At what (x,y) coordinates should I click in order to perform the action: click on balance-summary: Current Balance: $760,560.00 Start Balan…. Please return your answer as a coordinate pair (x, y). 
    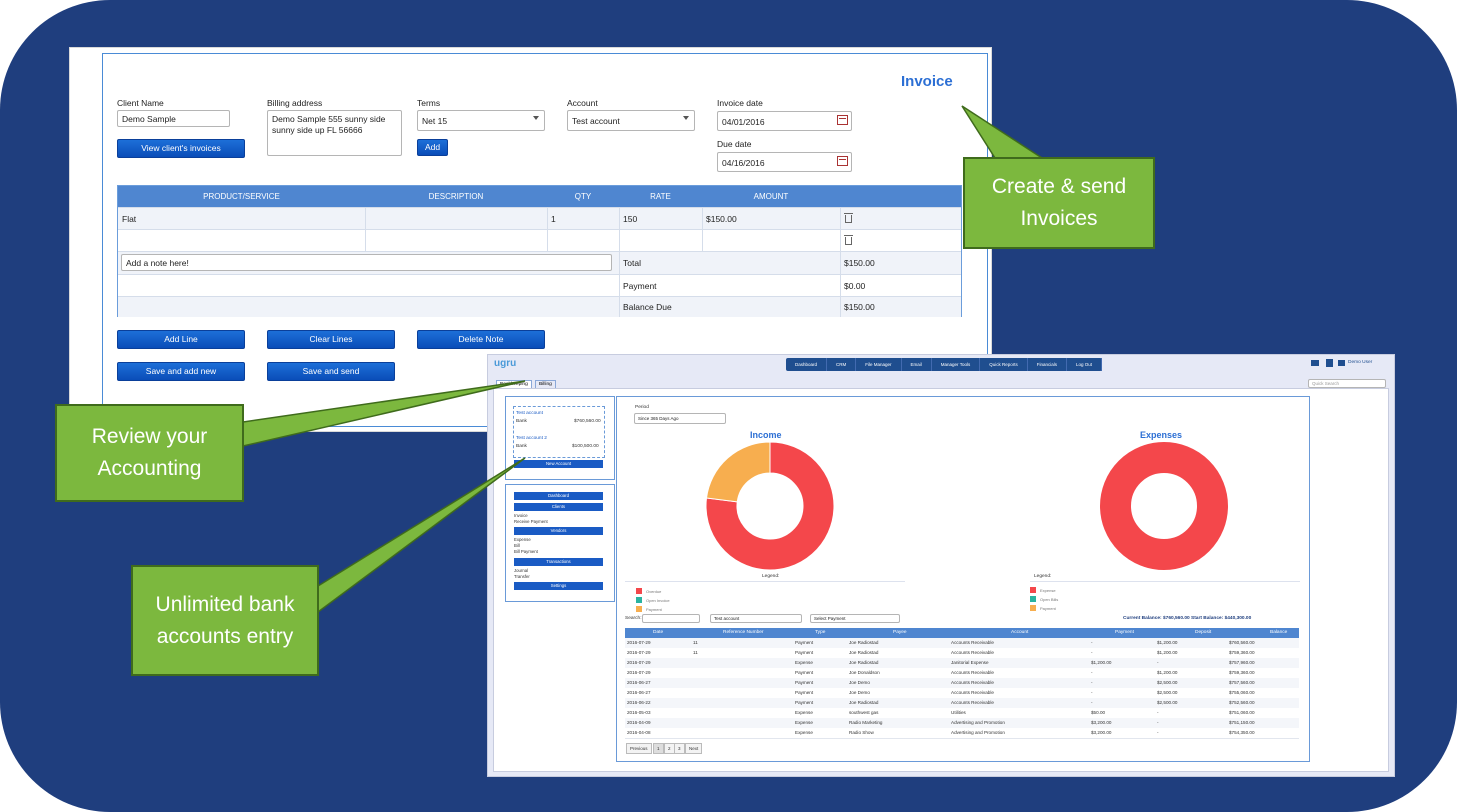
    Looking at the image, I should click on (1187, 618).